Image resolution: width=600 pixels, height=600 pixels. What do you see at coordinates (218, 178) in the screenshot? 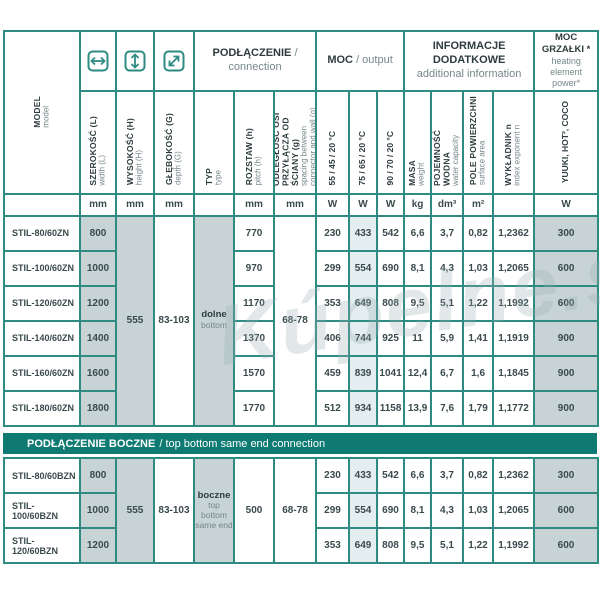
I see `typ-label-en: type` at bounding box center [218, 178].